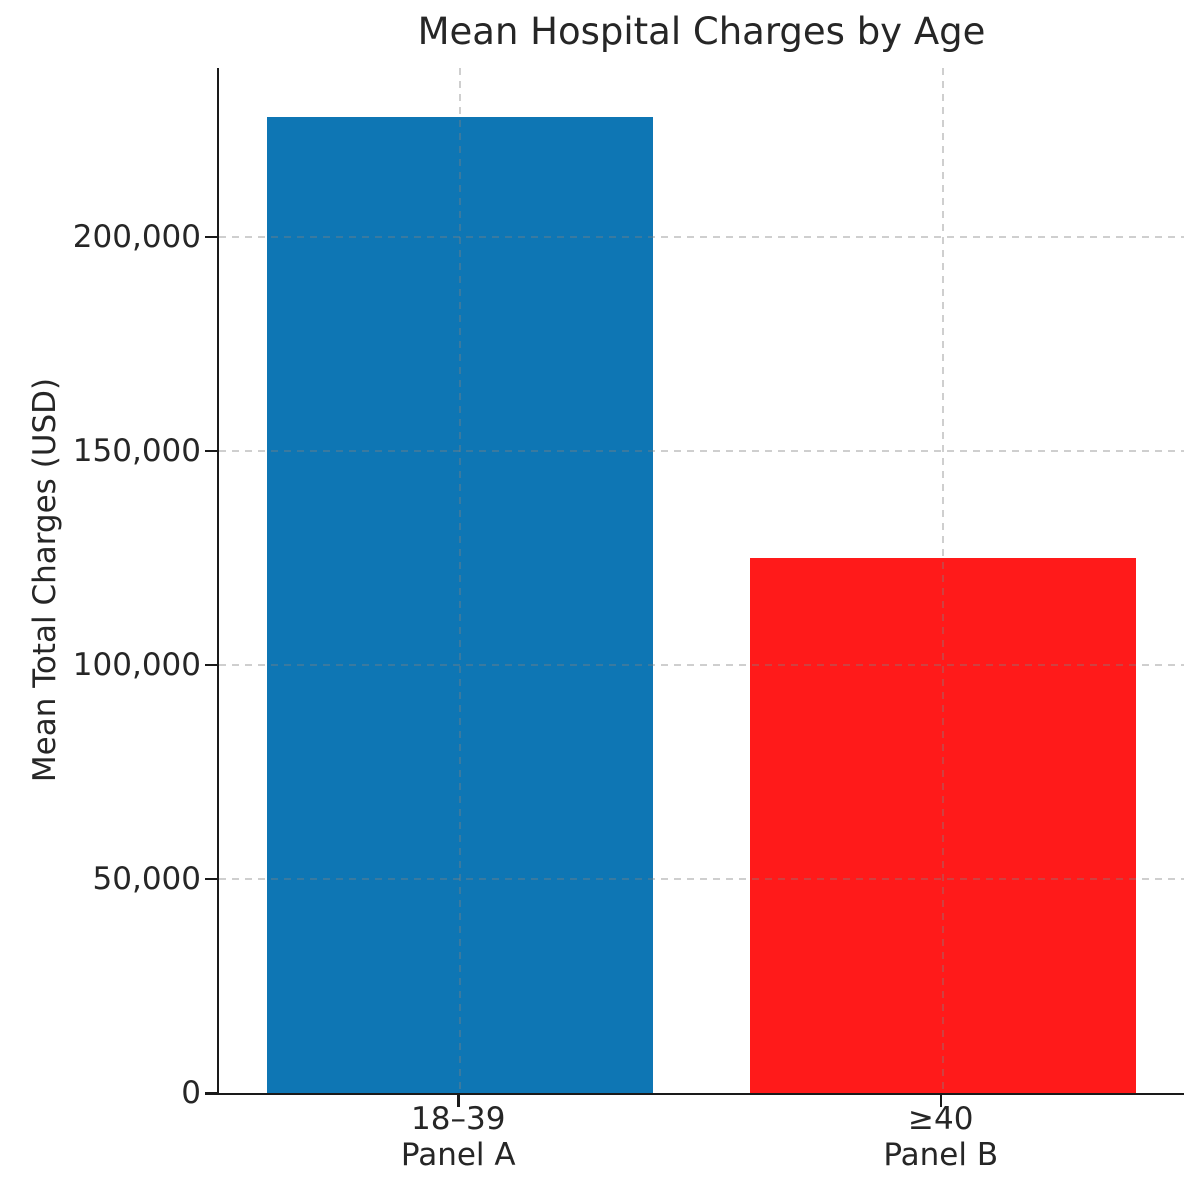 This screenshot has height=1195, width=1203. What do you see at coordinates (136, 664) in the screenshot?
I see `y-tick-label-100000: 100,000` at bounding box center [136, 664].